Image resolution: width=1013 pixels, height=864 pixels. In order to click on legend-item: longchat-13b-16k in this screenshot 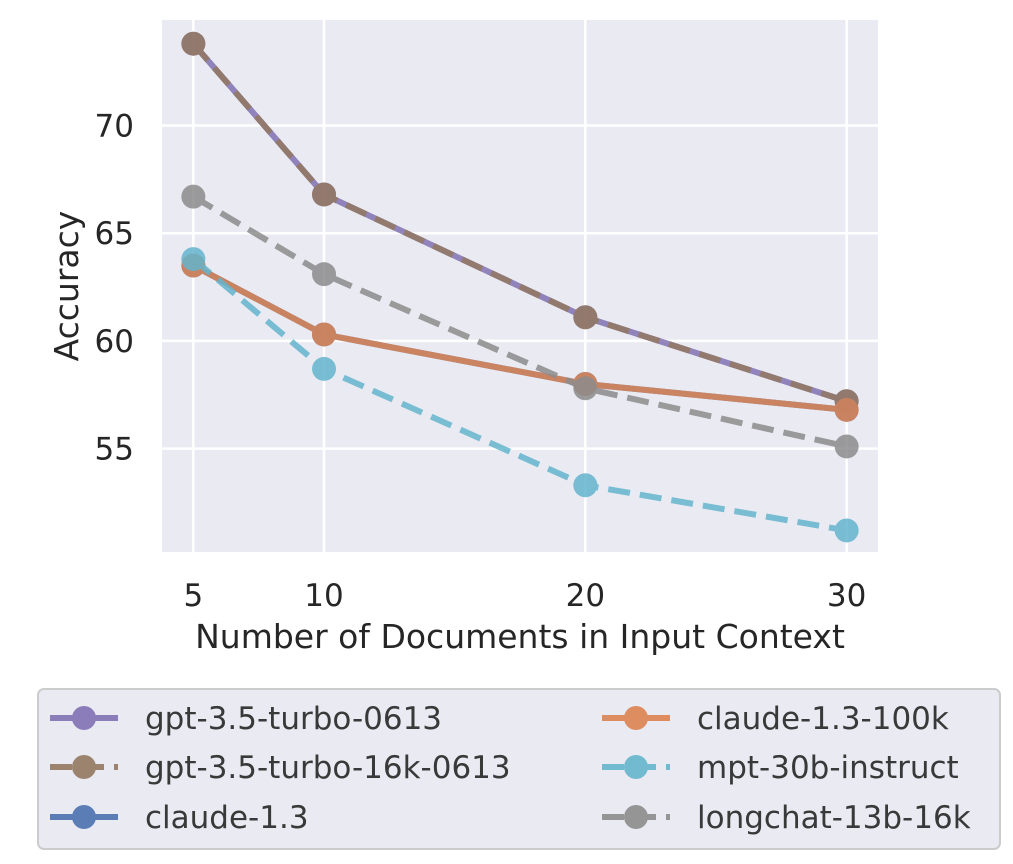, I will do `click(786, 818)`.